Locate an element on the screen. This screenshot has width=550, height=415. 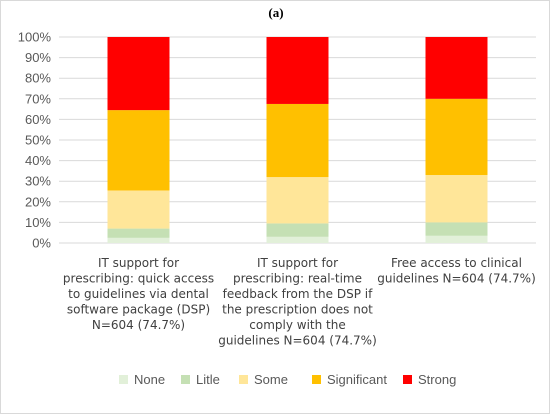
category-label: prescribing: real-time is located at coordinates (297, 279).